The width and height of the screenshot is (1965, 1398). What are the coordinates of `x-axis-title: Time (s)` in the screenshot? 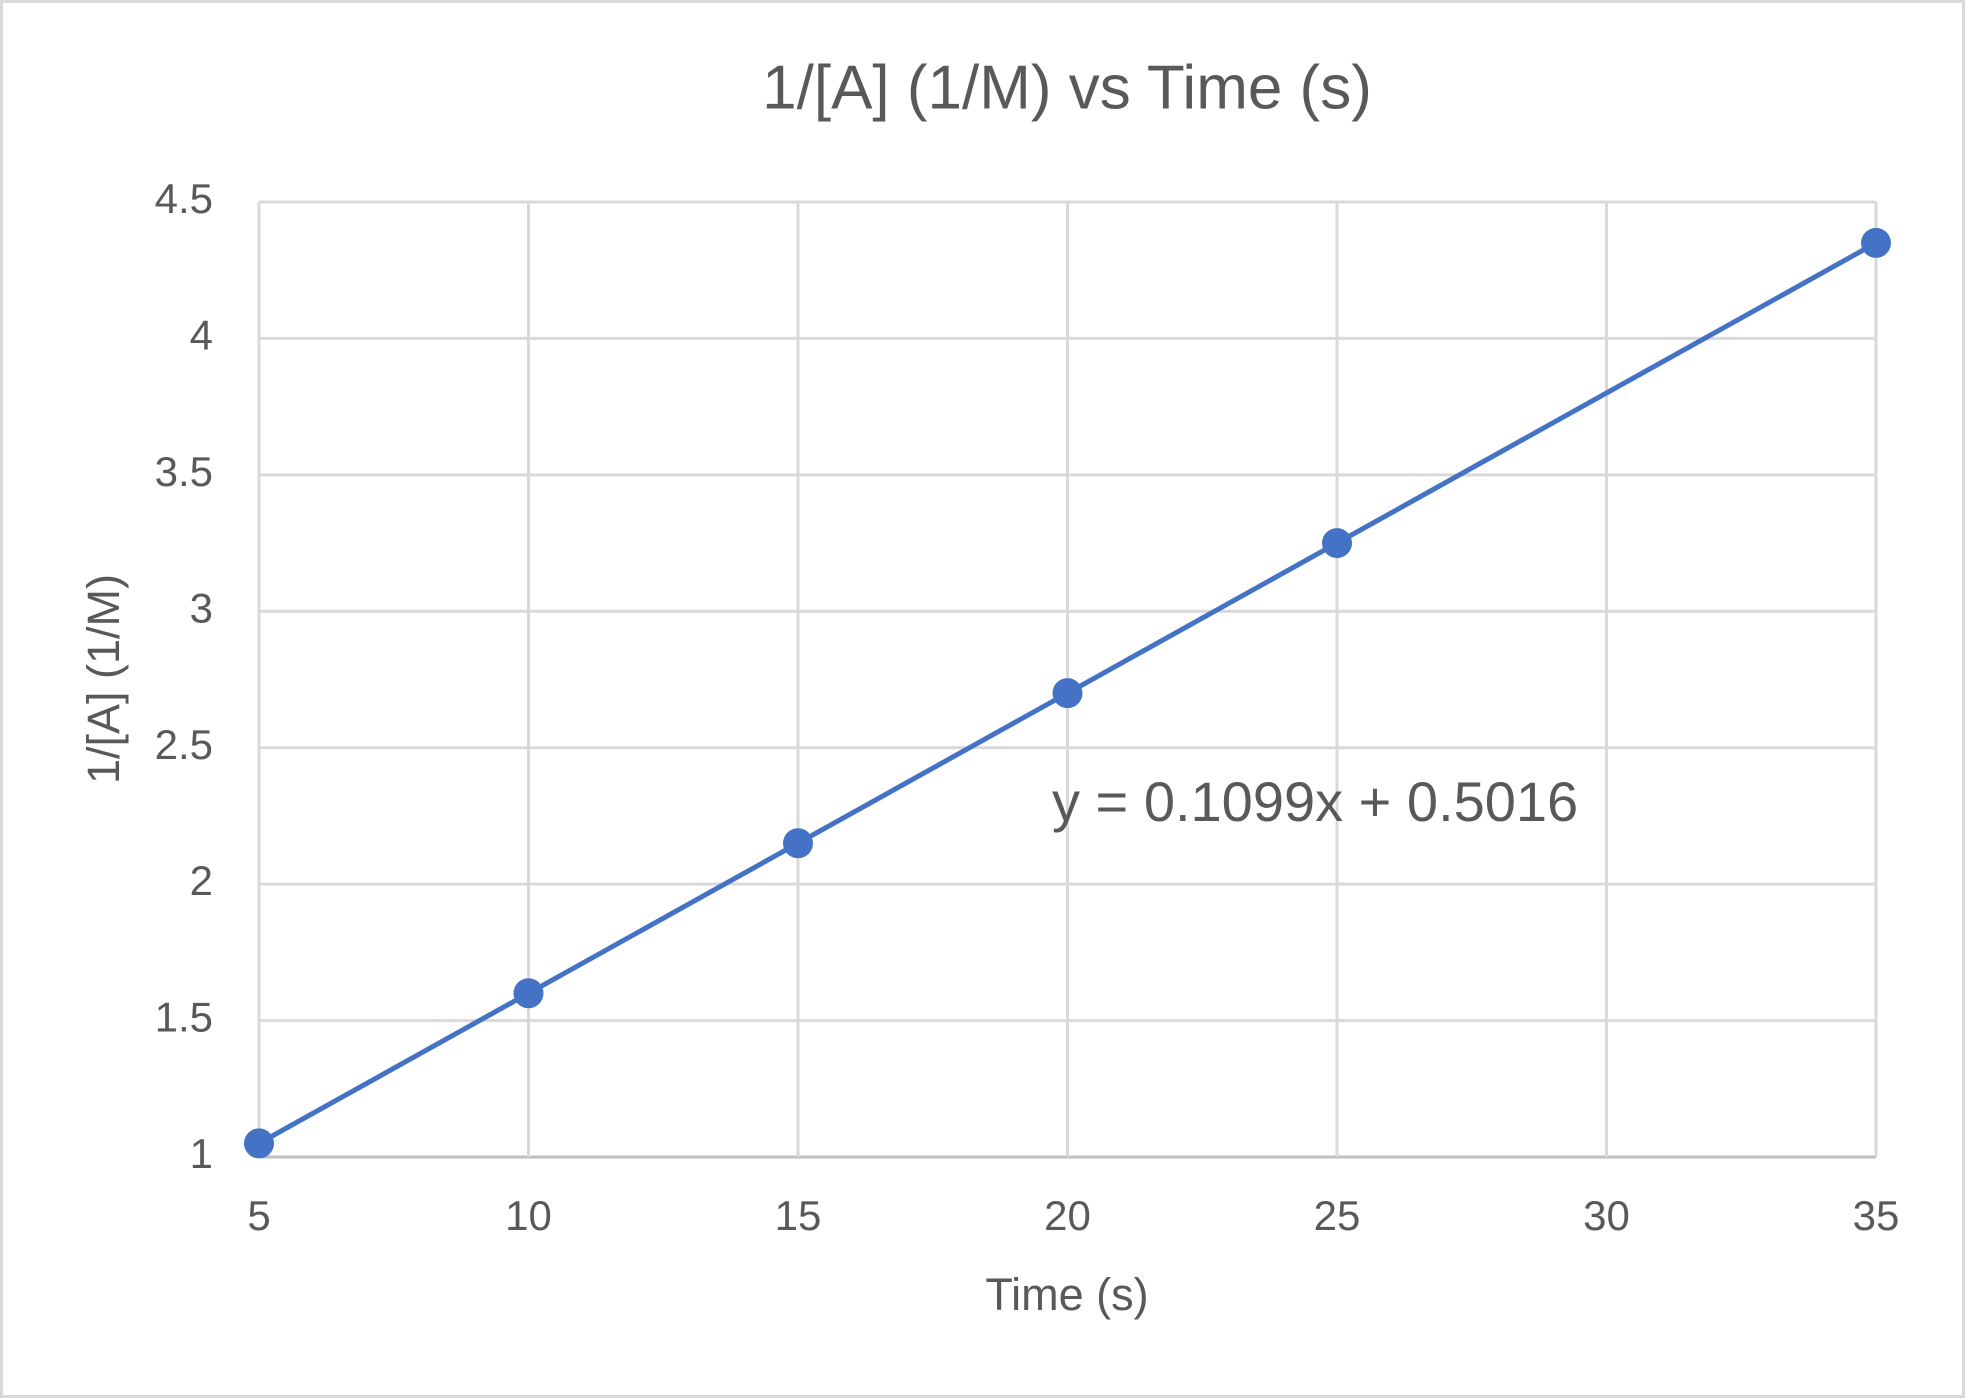 It's located at (1066, 1294).